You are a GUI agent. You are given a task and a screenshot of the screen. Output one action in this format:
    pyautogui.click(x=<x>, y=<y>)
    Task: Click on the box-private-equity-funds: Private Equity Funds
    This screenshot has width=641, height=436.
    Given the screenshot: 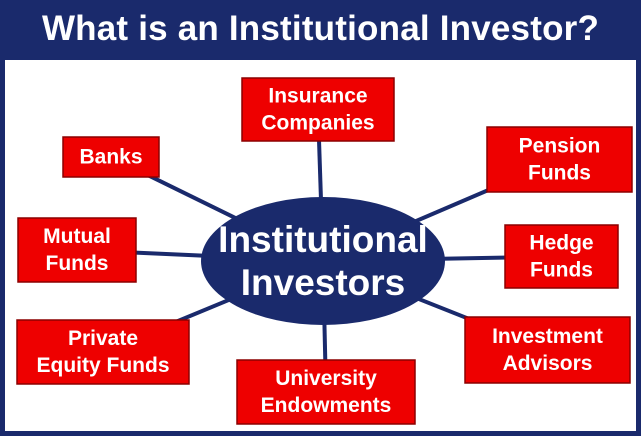 What is the action you would take?
    pyautogui.click(x=103, y=352)
    